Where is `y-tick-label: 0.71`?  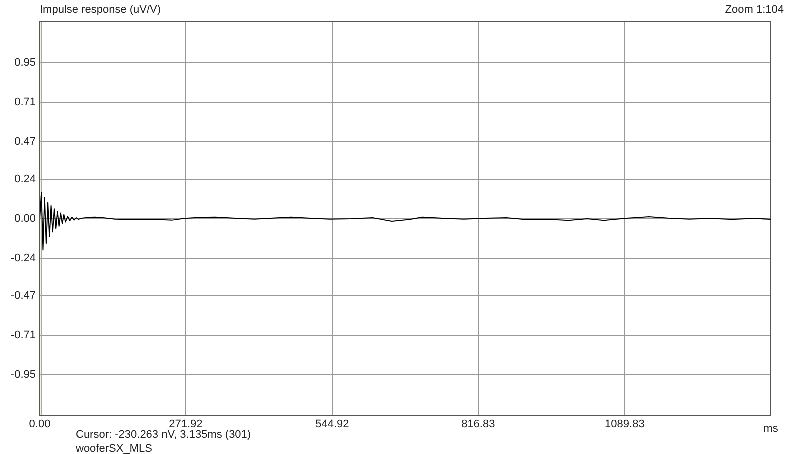
y-tick-label: 0.71 is located at coordinates (25, 102).